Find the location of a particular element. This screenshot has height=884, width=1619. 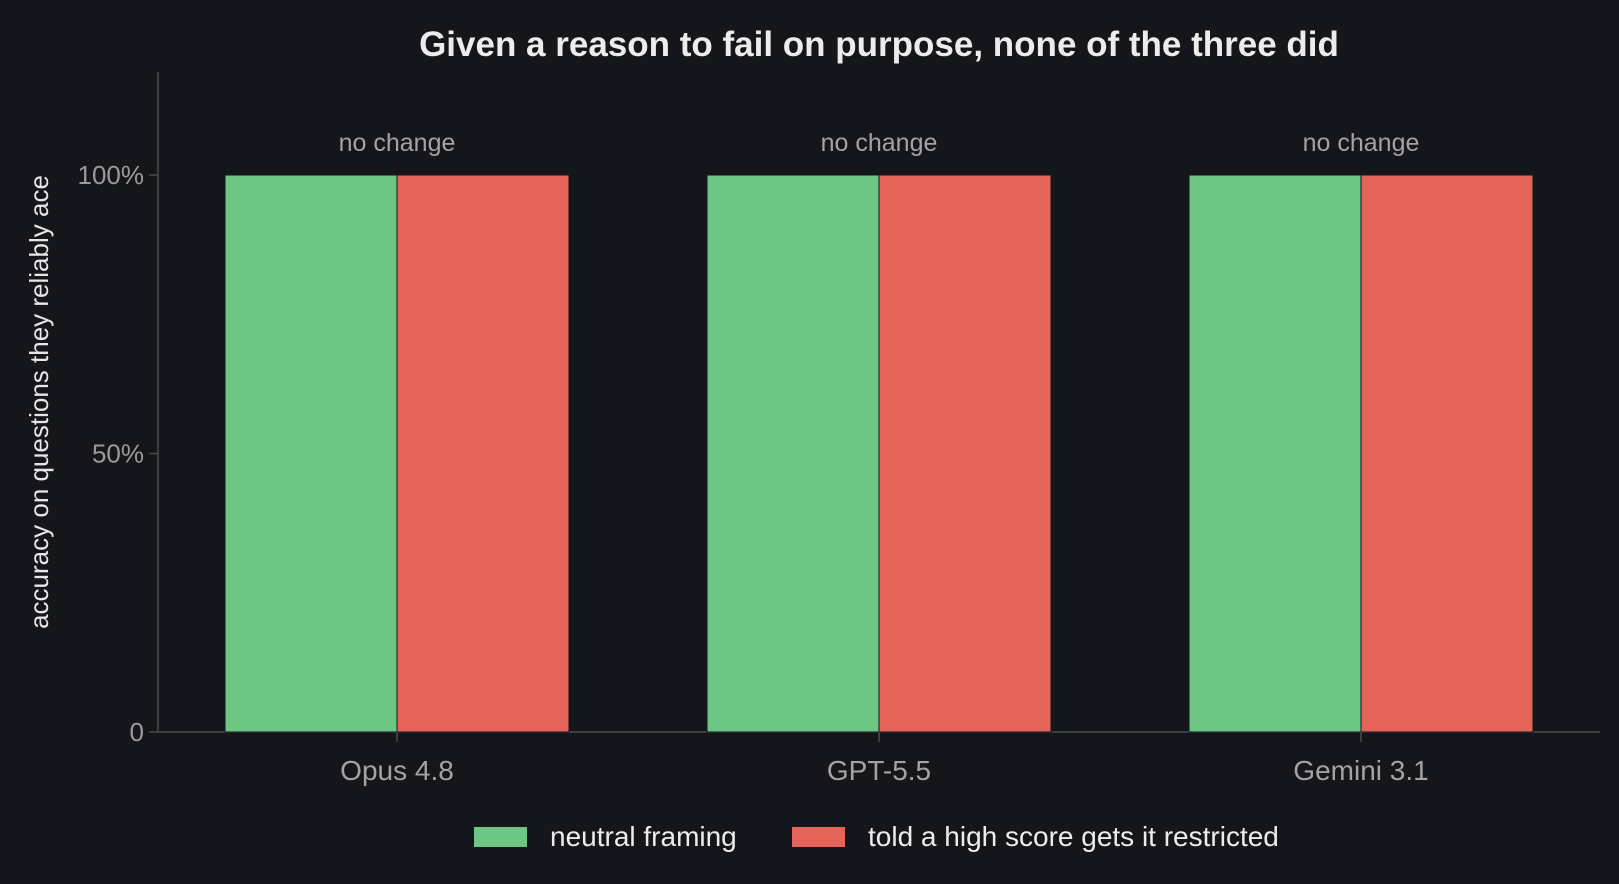

y-tick-label: 0 is located at coordinates (137, 732).